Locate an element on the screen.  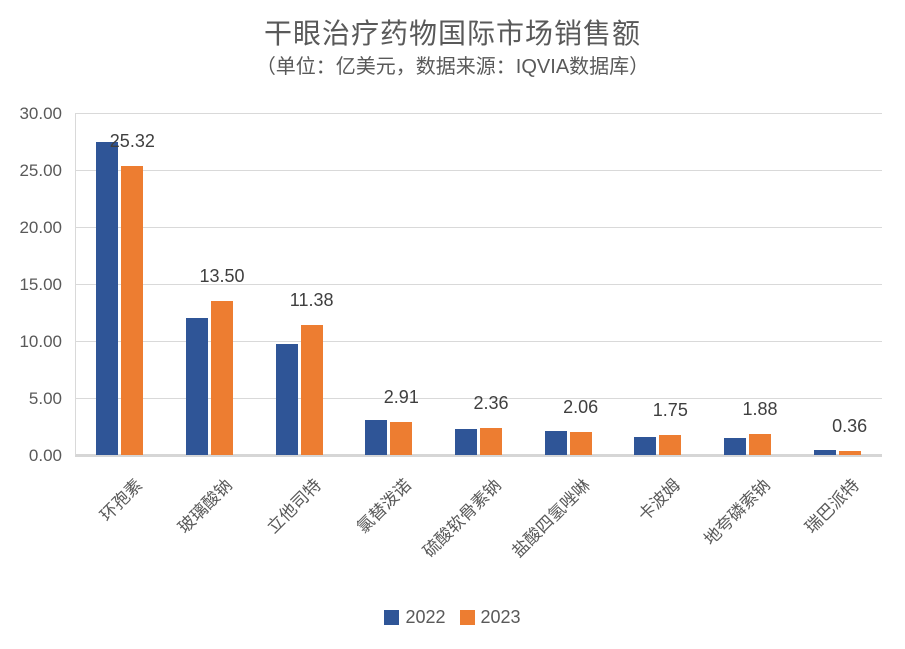
bar-2022-地夸磷索钠 is located at coordinates (735, 446).